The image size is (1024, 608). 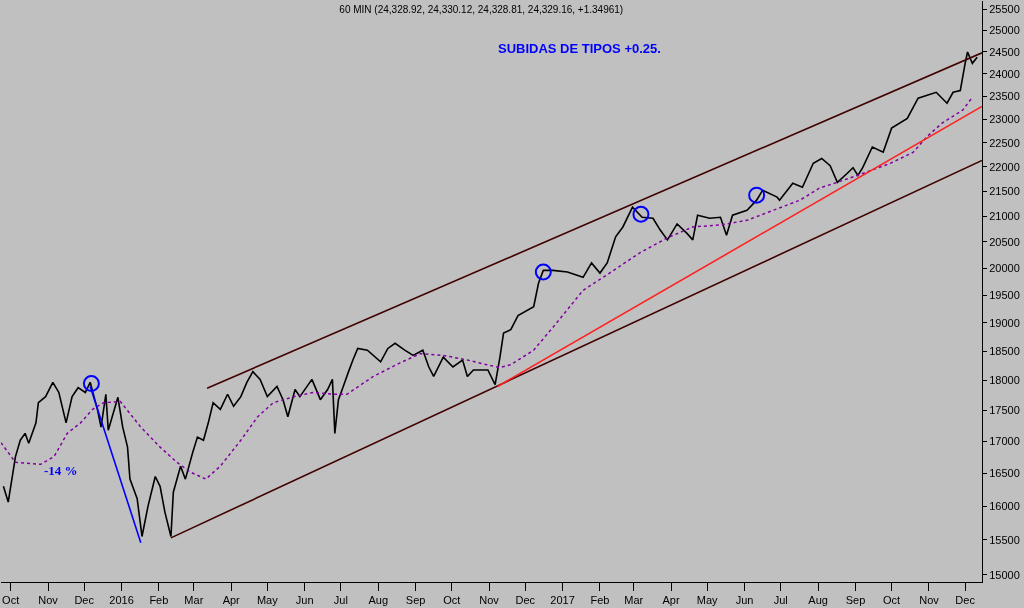 What do you see at coordinates (1004, 30) in the screenshot?
I see `y-tick-label: 25000` at bounding box center [1004, 30].